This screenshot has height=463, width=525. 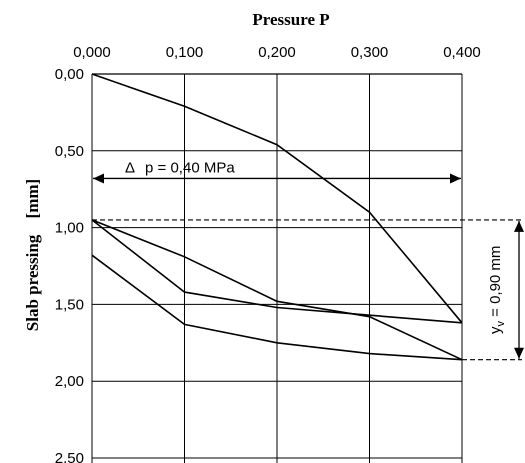 I want to click on chart-title: Pressure P, so click(x=290, y=19).